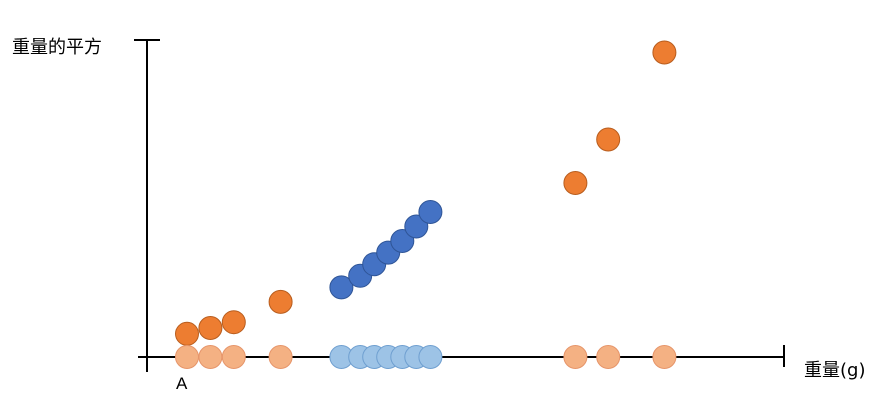 The height and width of the screenshot is (408, 880). I want to click on x-axis-label: 重量(g), so click(834, 370).